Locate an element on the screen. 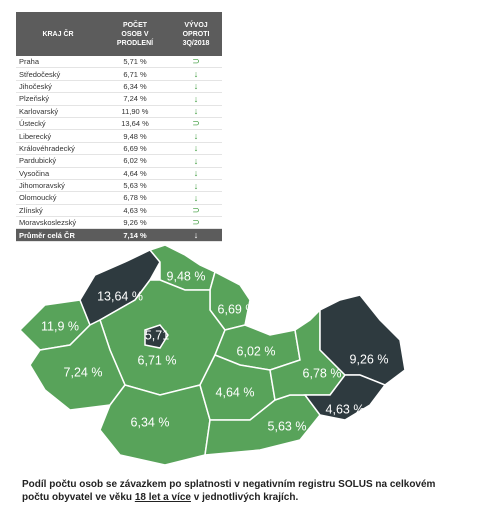  region-value: 5,63 % is located at coordinates (135, 186).